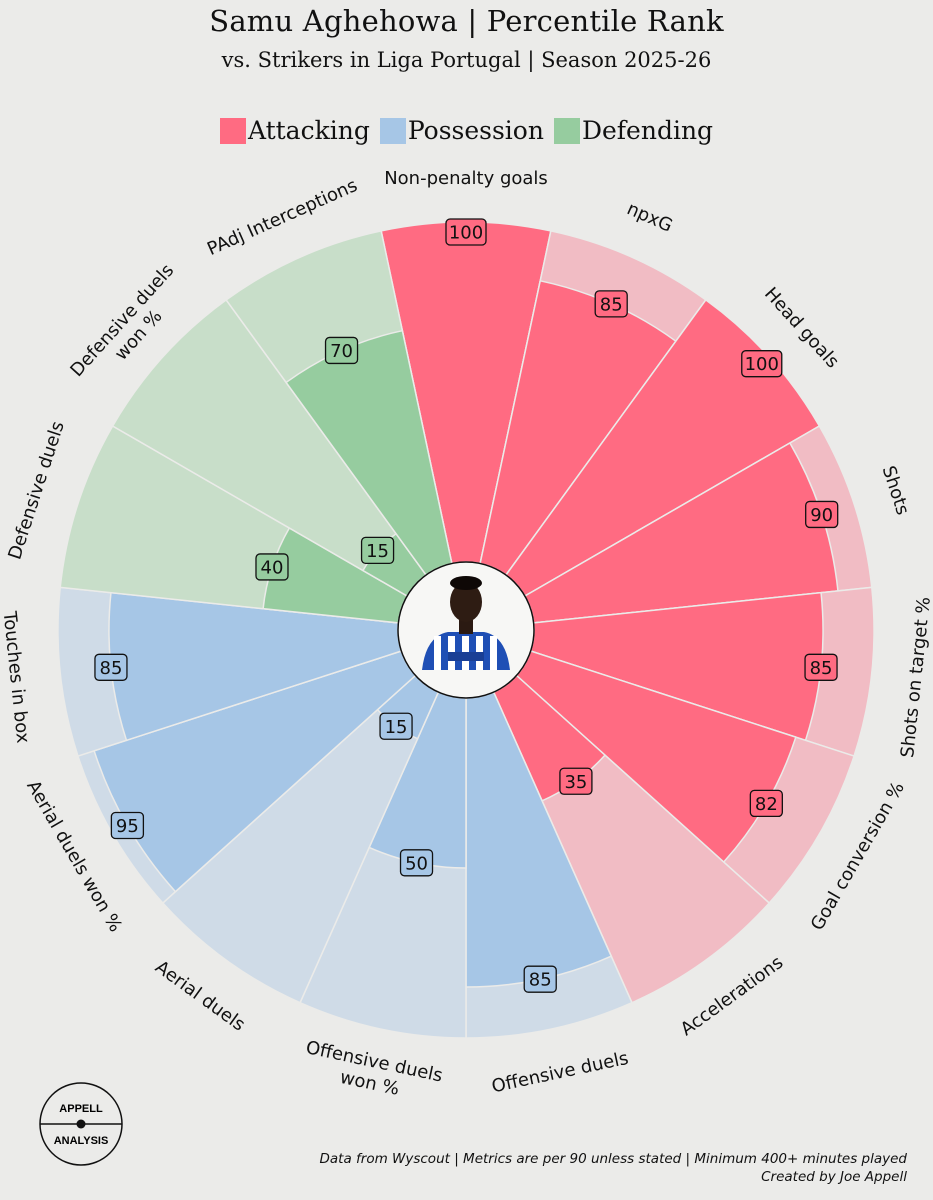  I want to click on metric-label-touches-in-box: Touches in box, so click(16, 676).